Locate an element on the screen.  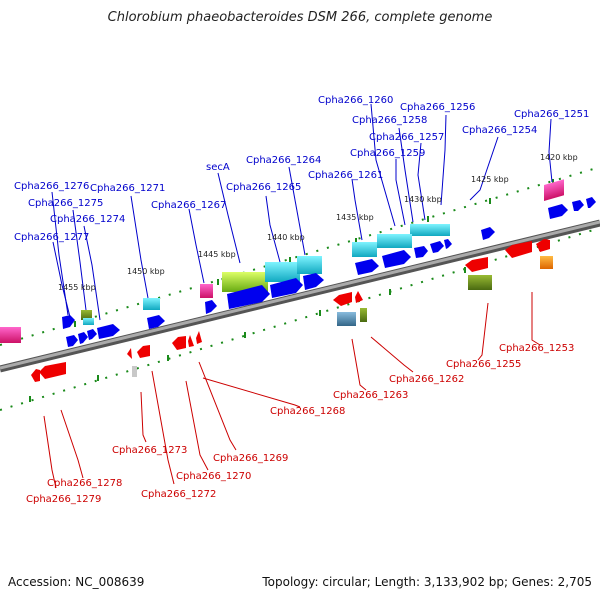
gene-label: Cpha266_1277 is located at coordinates (51, 237).